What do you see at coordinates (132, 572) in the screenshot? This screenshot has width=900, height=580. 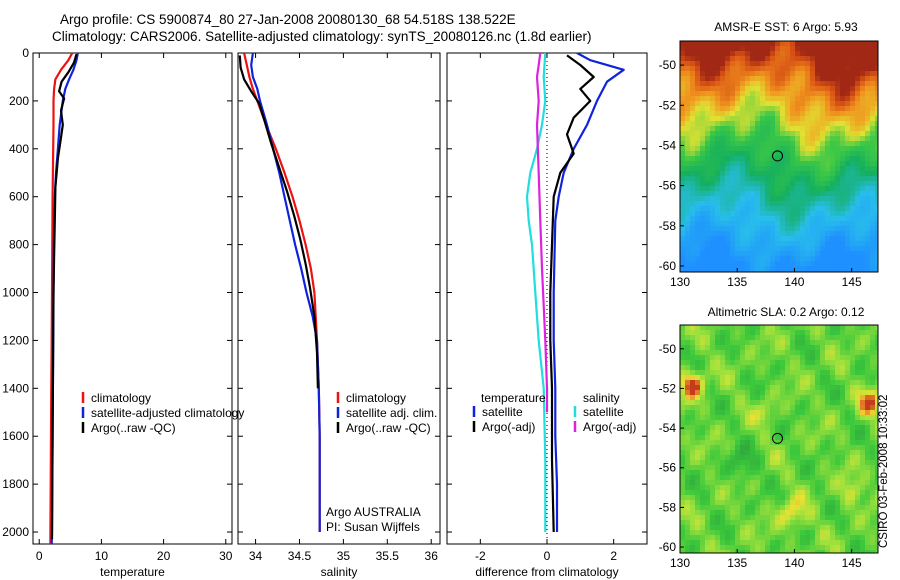 I see `temperature-xlabel: temperature` at bounding box center [132, 572].